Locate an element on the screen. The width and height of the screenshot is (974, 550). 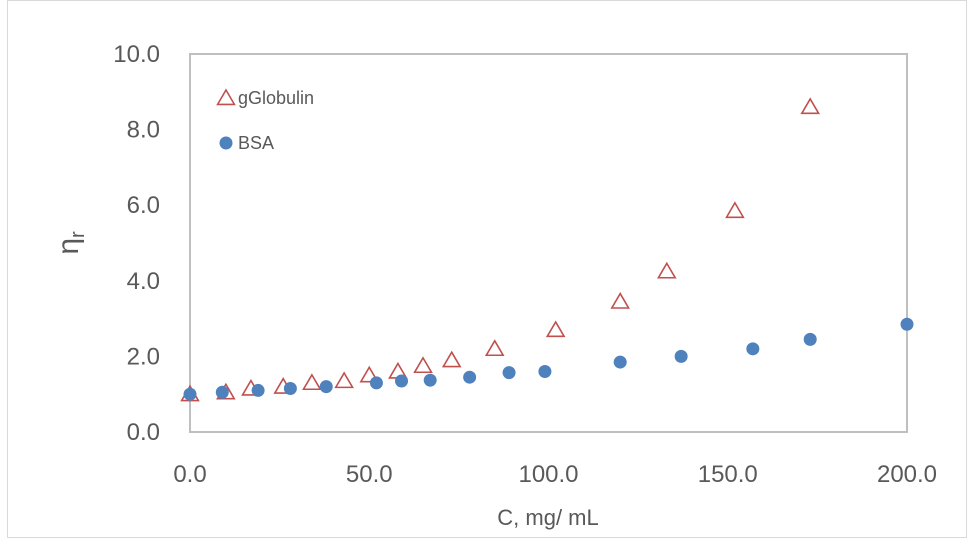
x-tick-label: 150.0 is located at coordinates (728, 474).